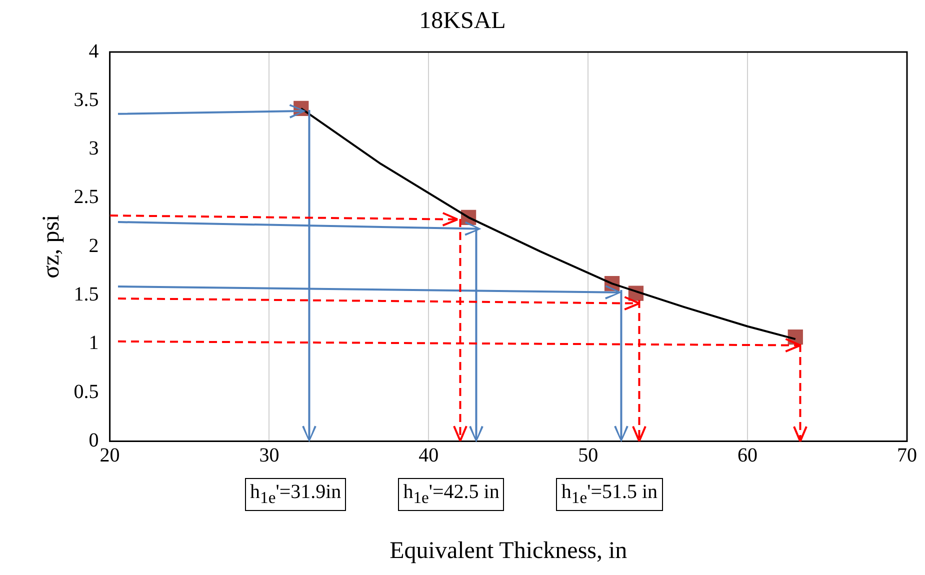 This screenshot has width=925, height=575. What do you see at coordinates (110, 455) in the screenshot?
I see `x-tick-label: 20` at bounding box center [110, 455].